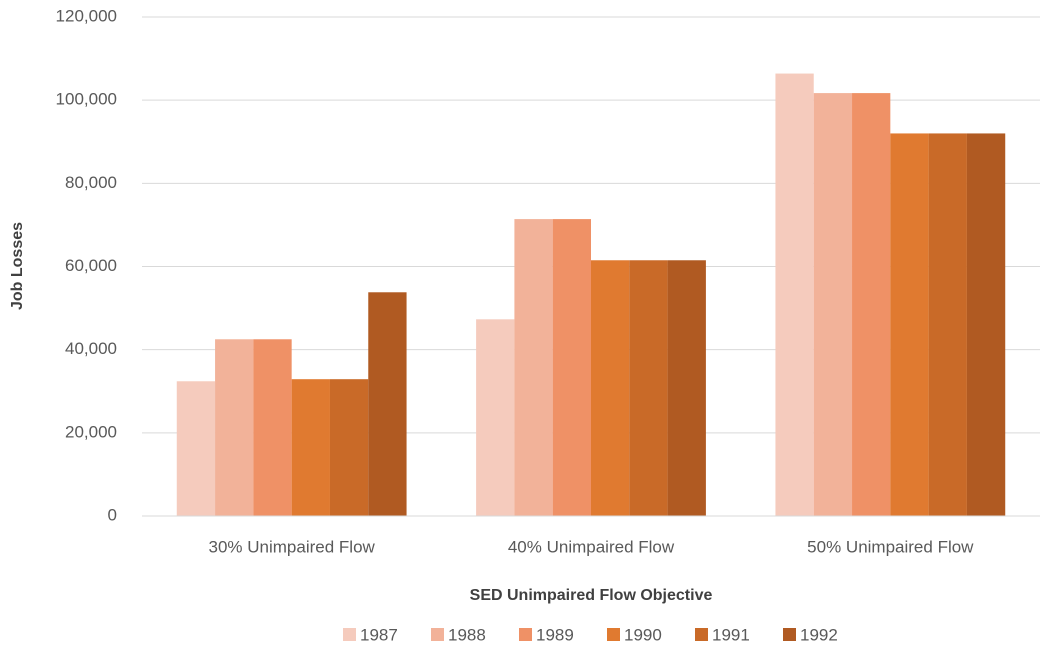  Describe the element at coordinates (643, 634) in the screenshot. I see `legend-label: 1990` at that location.